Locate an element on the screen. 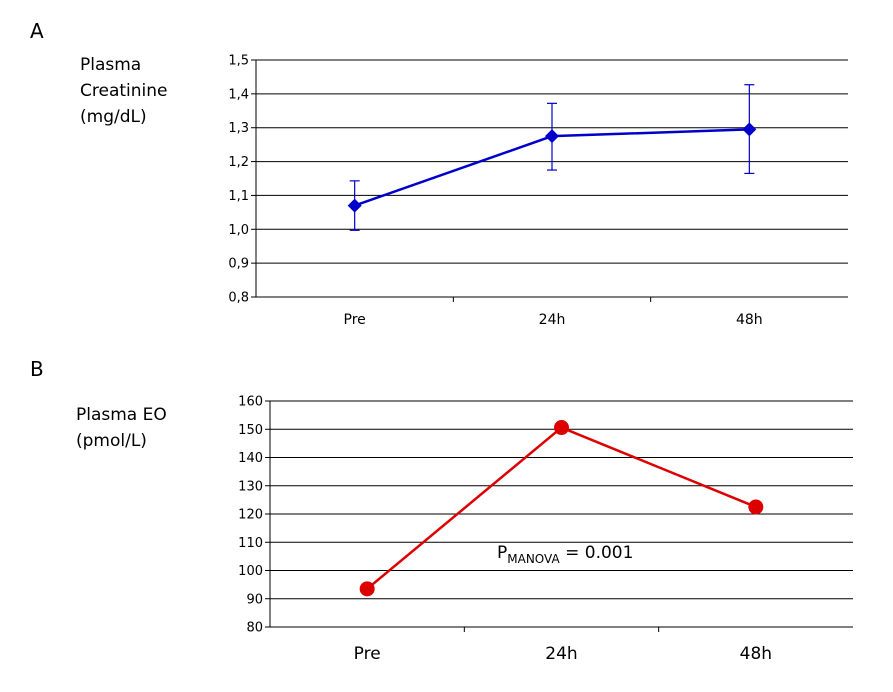 The height and width of the screenshot is (692, 893). y-tick-label: 1,2 is located at coordinates (238, 162).